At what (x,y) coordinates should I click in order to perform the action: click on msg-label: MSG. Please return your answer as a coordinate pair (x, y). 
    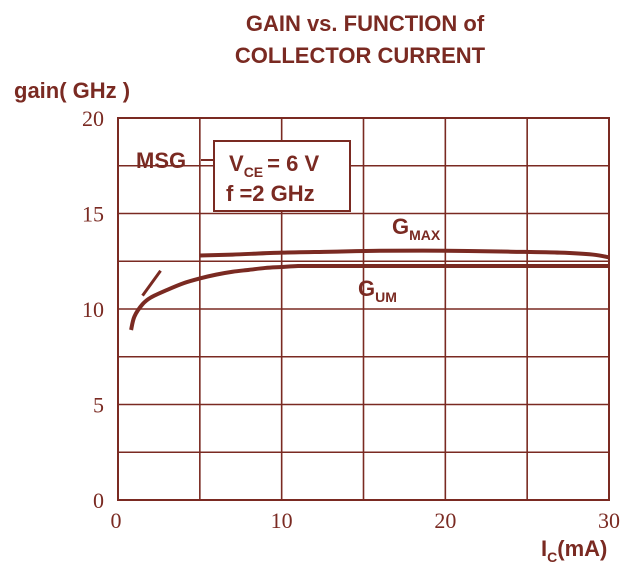
    Looking at the image, I should click on (161, 160).